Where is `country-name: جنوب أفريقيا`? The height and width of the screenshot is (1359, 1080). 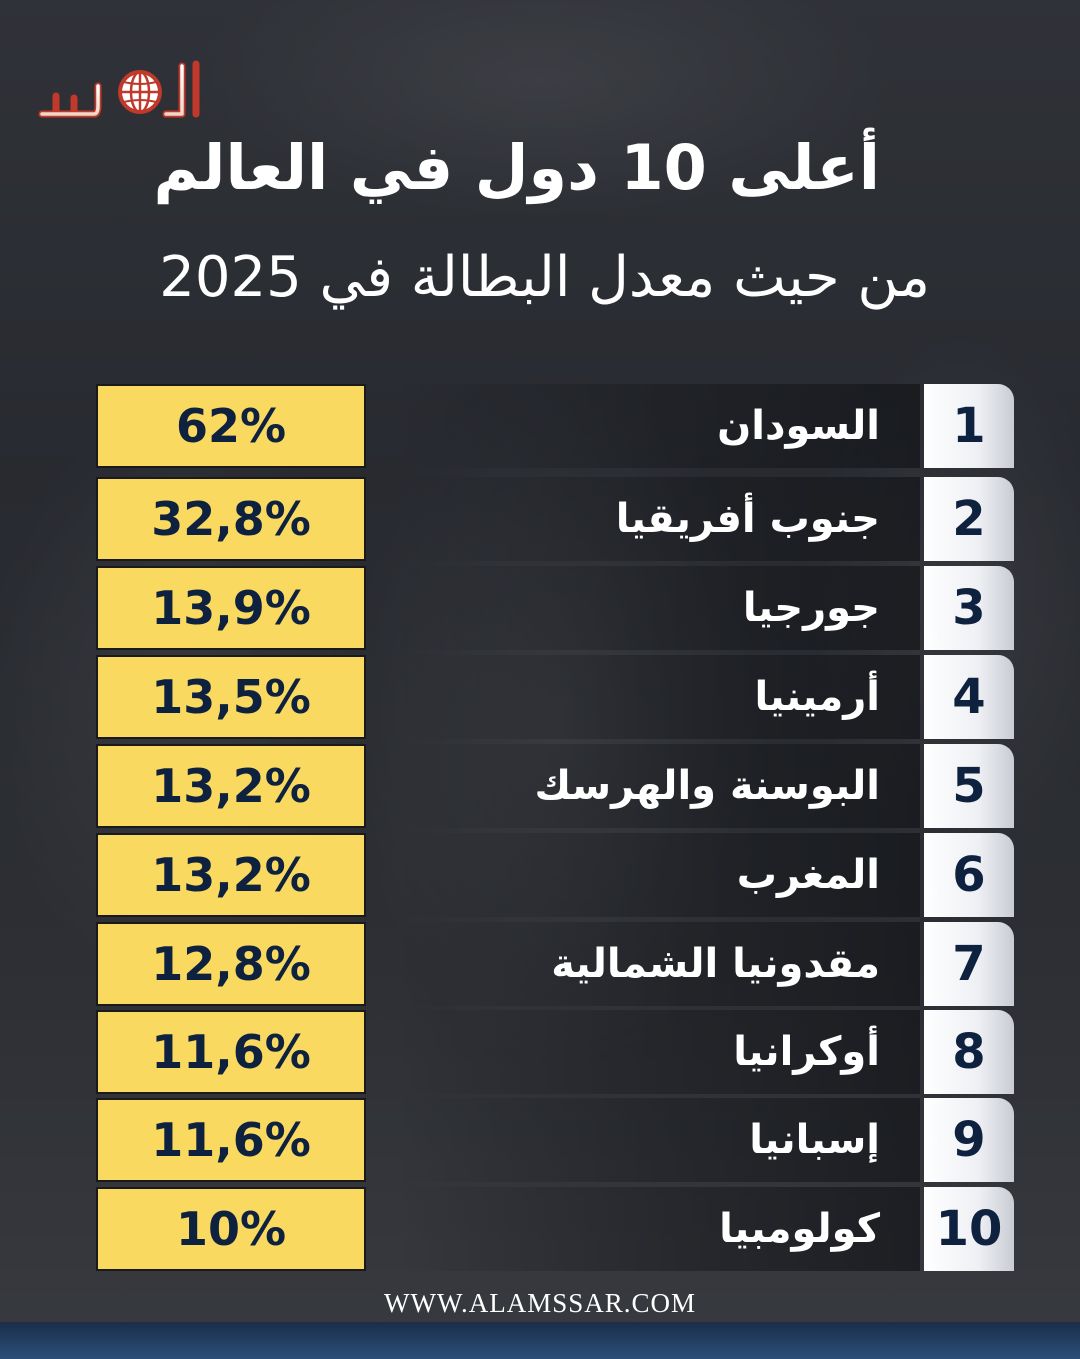 country-name: جنوب أفريقيا is located at coordinates (747, 519).